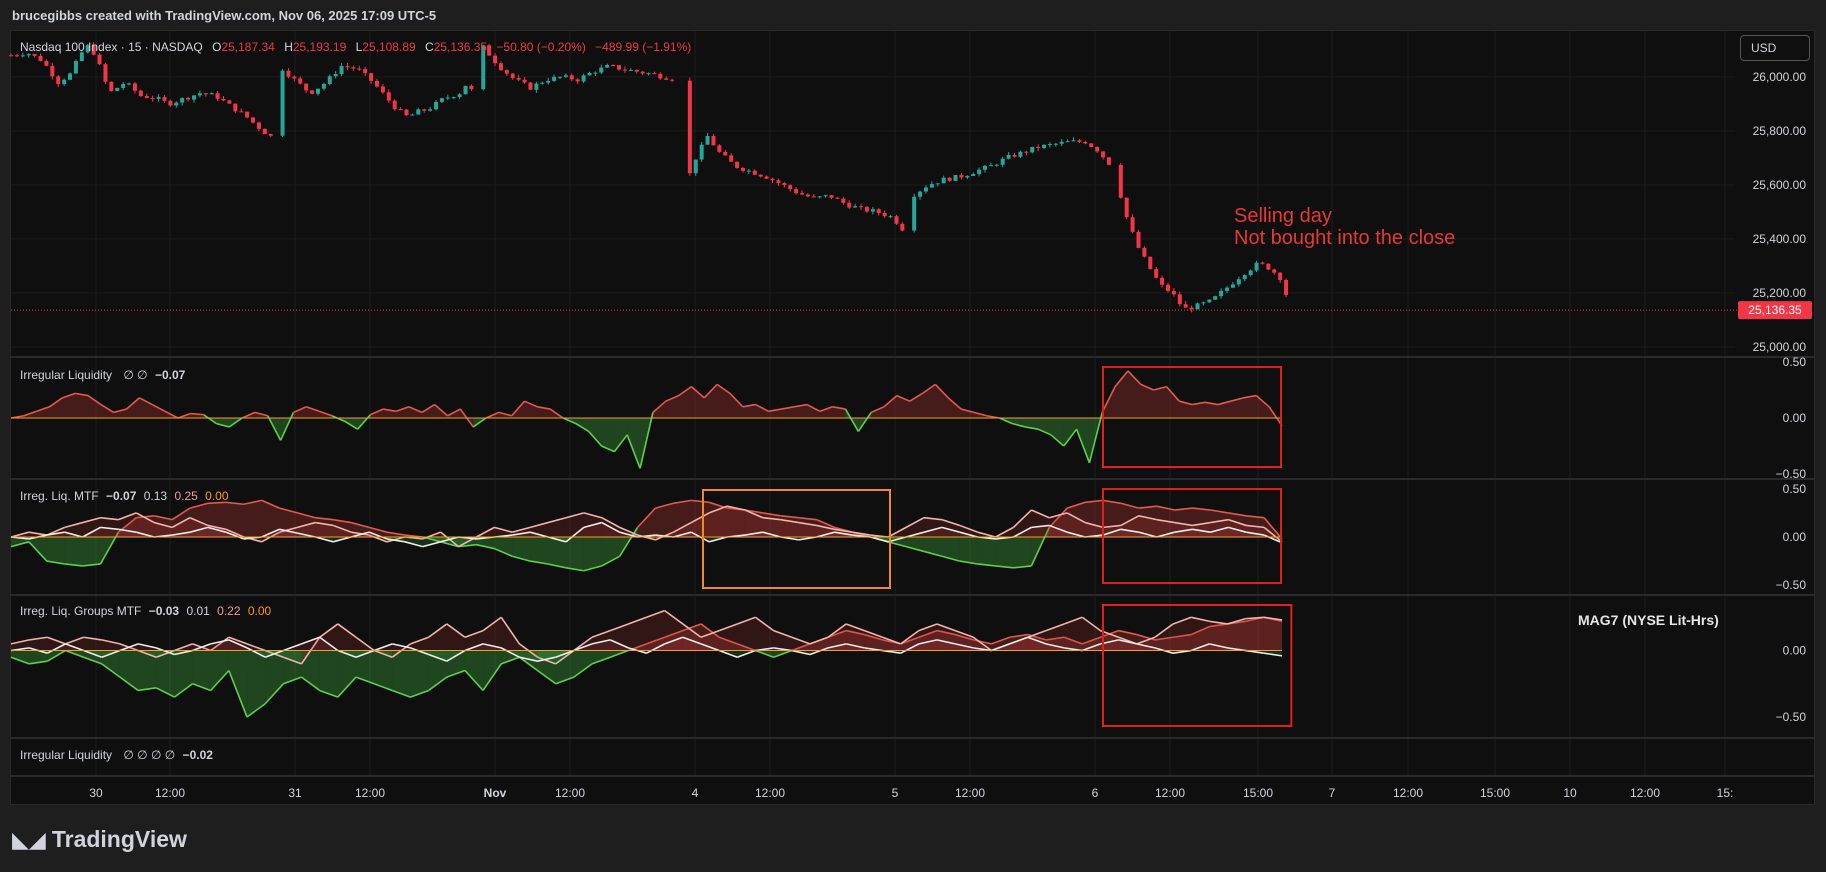  Describe the element at coordinates (1645, 793) in the screenshot. I see `x-tick-17: 12:00` at that location.